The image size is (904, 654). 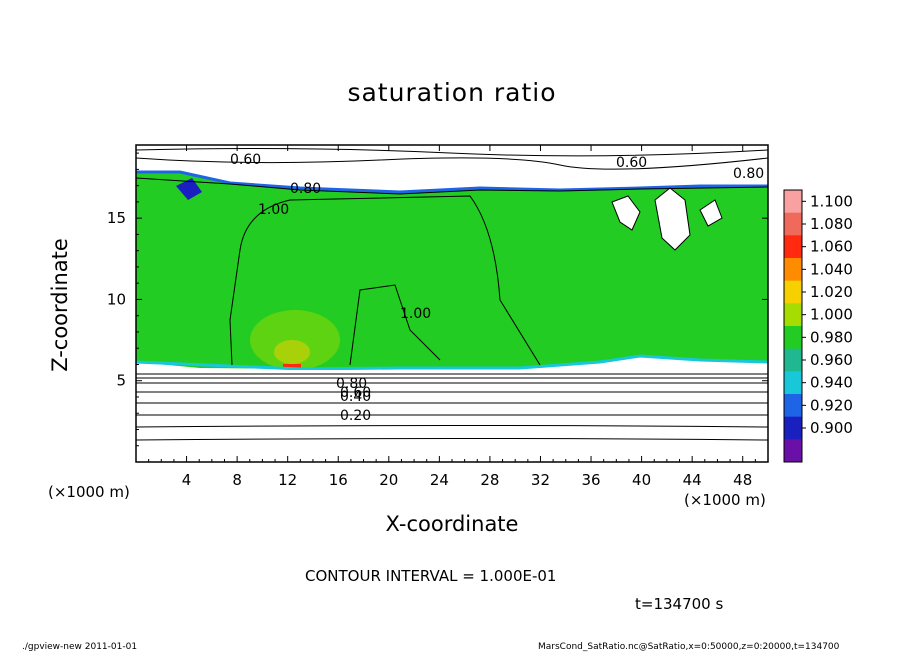 I want to click on time-stamp: t=134700 s, so click(x=679, y=604).